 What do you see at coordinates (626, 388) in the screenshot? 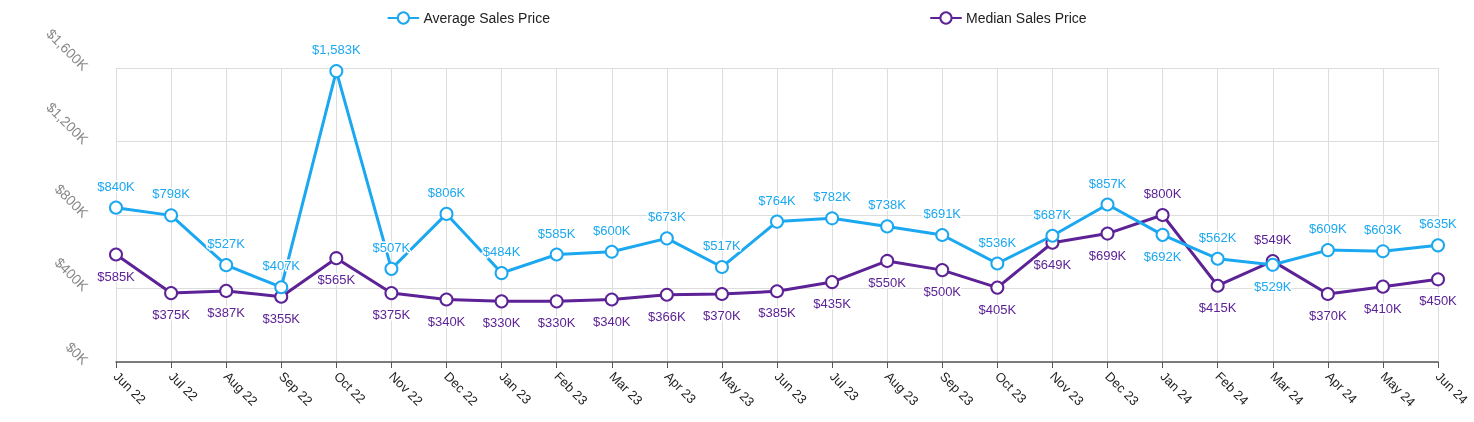
I see `x-tick-label: Mar 23` at bounding box center [626, 388].